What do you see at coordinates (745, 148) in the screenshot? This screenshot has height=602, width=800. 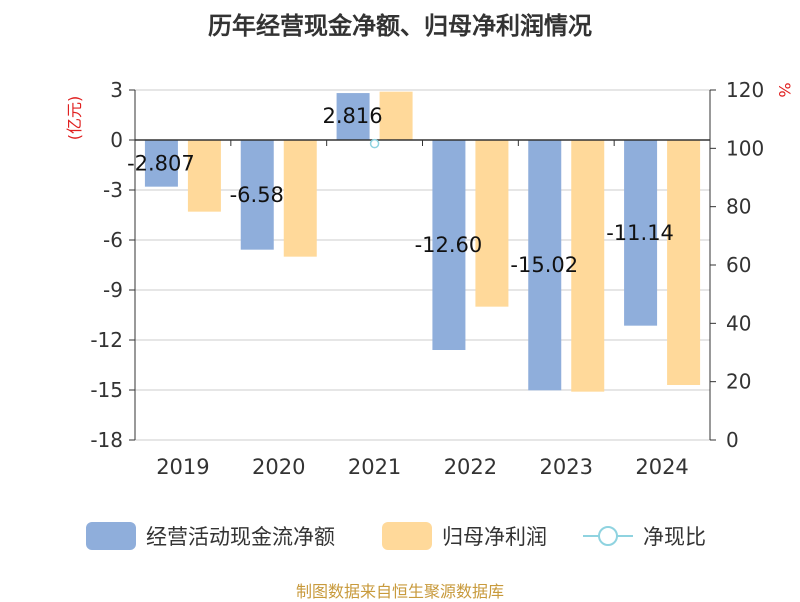 I see `right-tick-label: 100` at bounding box center [745, 148].